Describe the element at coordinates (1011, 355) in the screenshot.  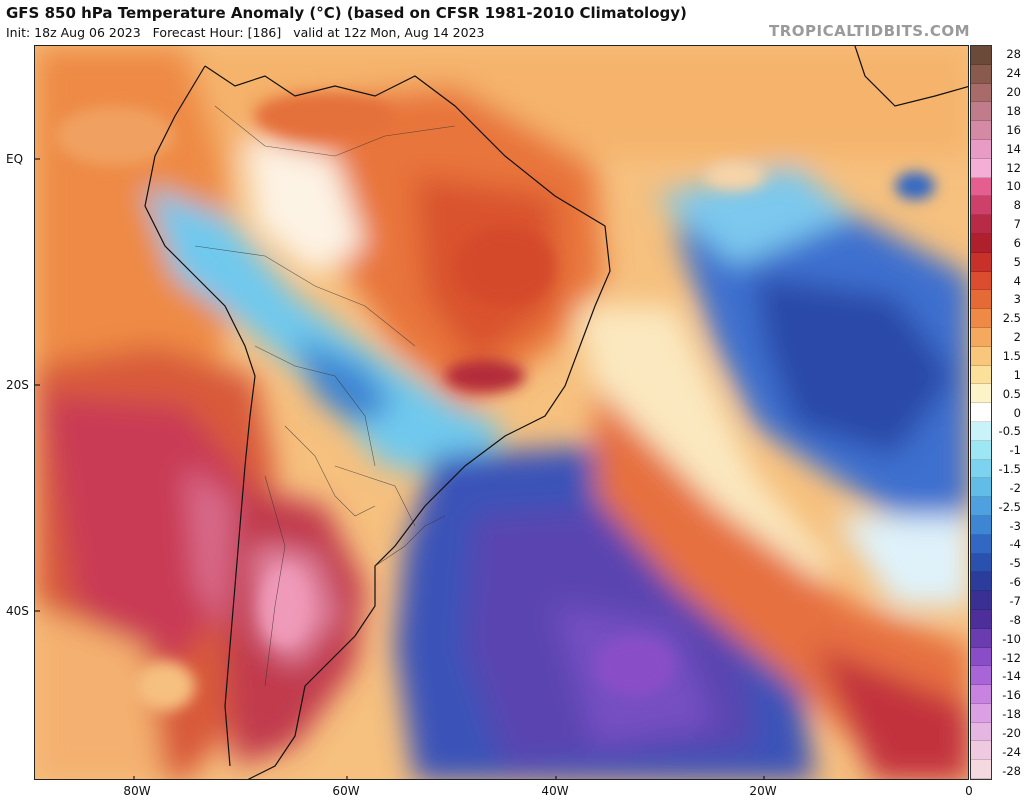
I see `colorbar-label: 1.5` at that location.